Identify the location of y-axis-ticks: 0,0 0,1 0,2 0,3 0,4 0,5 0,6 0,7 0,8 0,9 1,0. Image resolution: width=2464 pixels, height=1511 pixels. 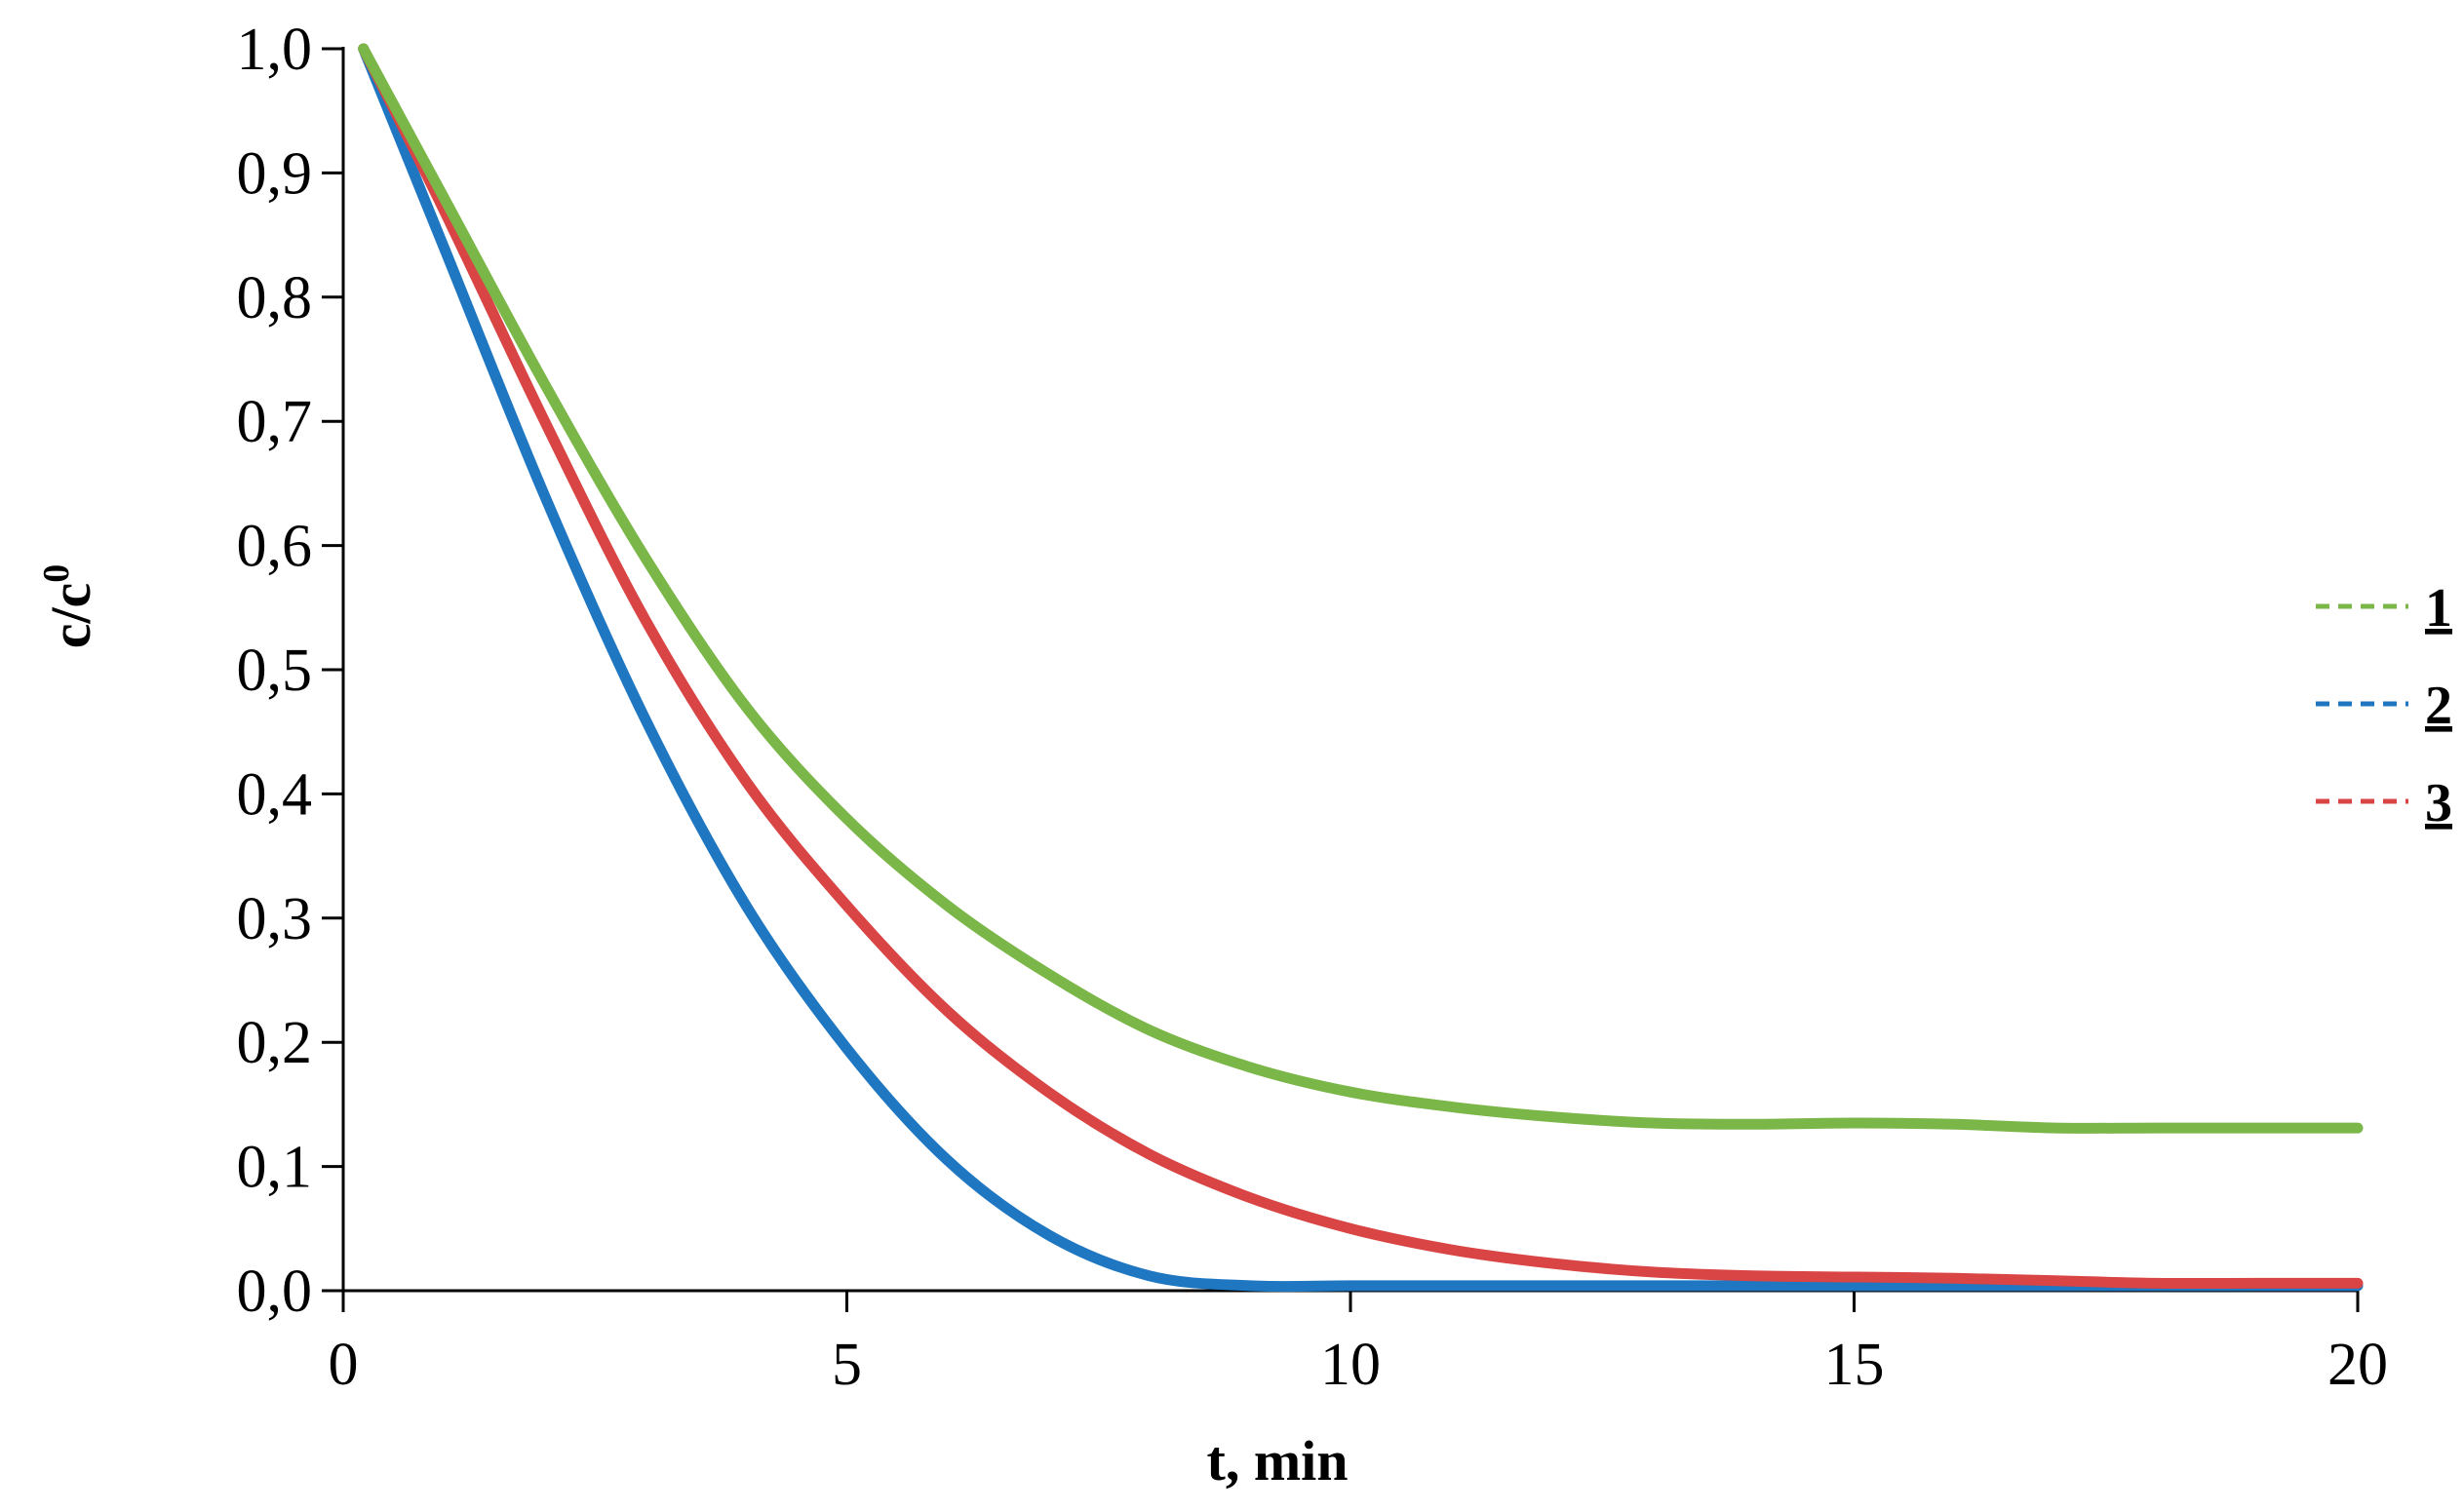
(290, 671).